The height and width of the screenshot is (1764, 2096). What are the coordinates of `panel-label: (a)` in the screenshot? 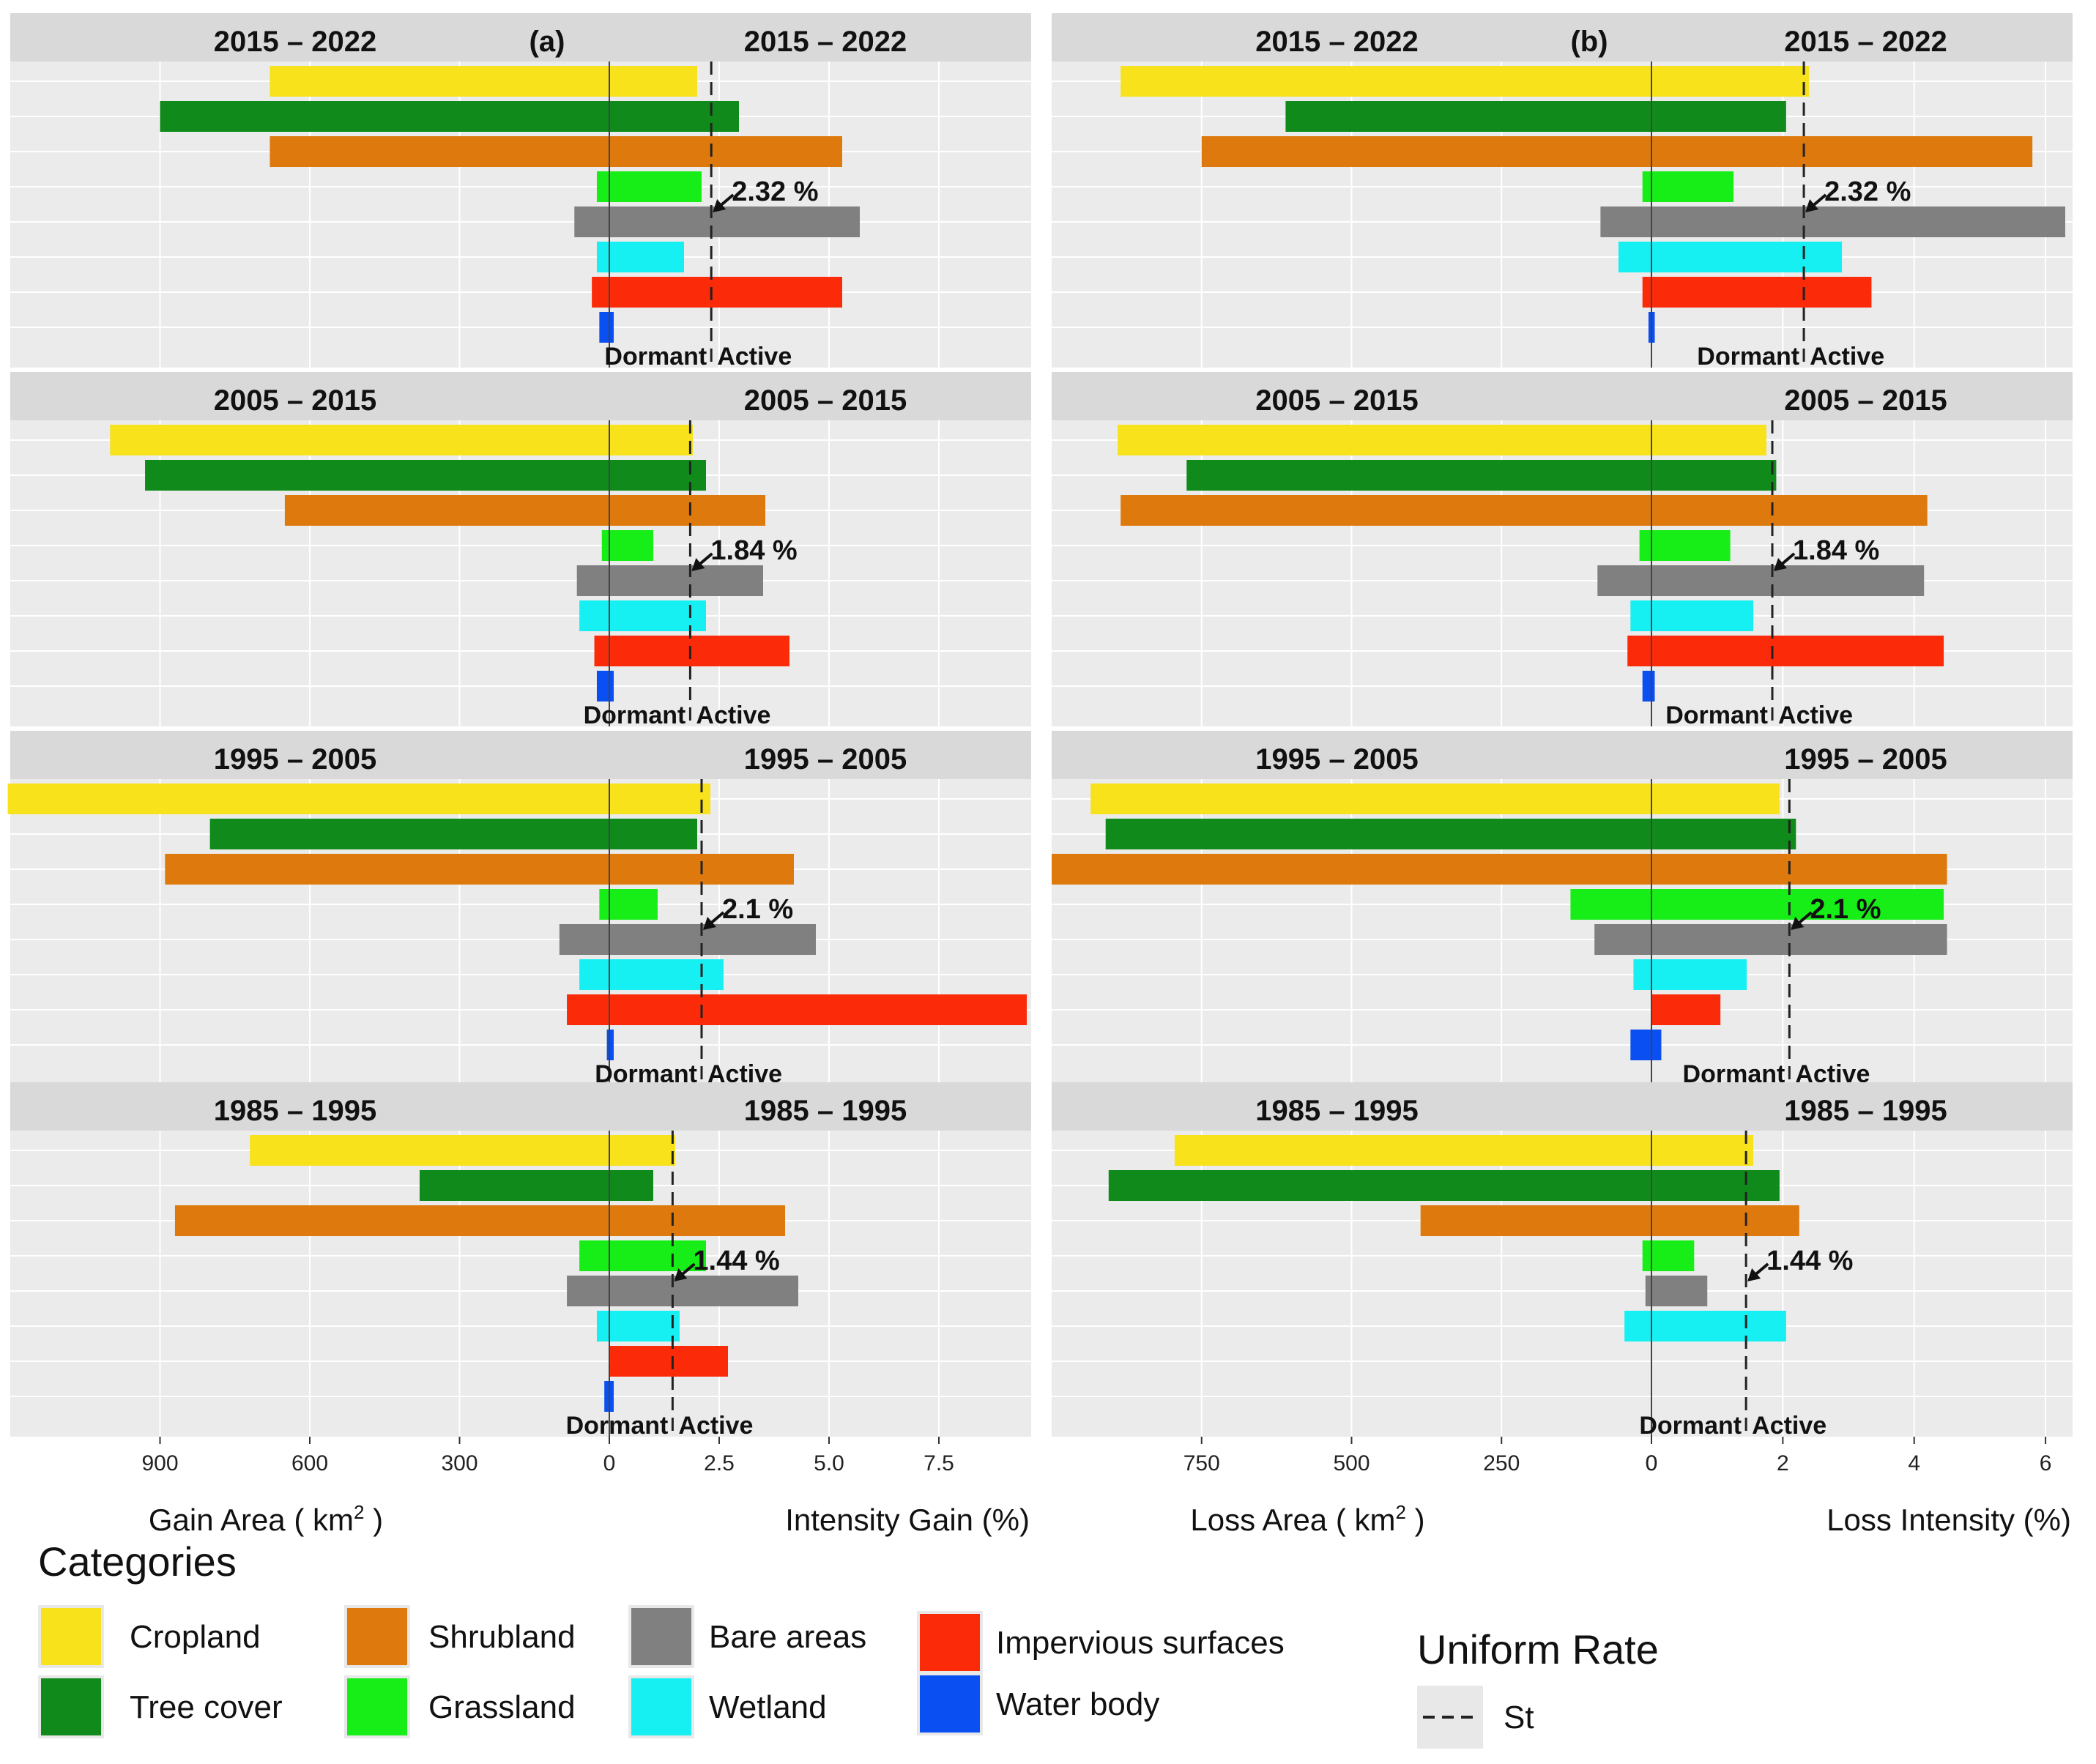 It's located at (547, 42).